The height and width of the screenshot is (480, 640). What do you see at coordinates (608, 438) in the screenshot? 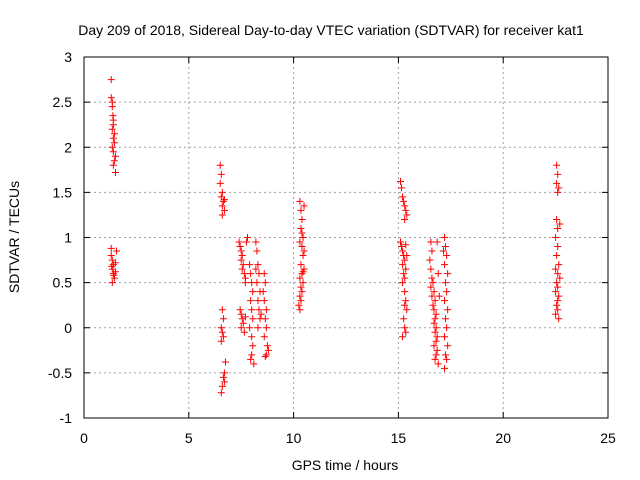
I see `x-tick-label: 25` at bounding box center [608, 438].